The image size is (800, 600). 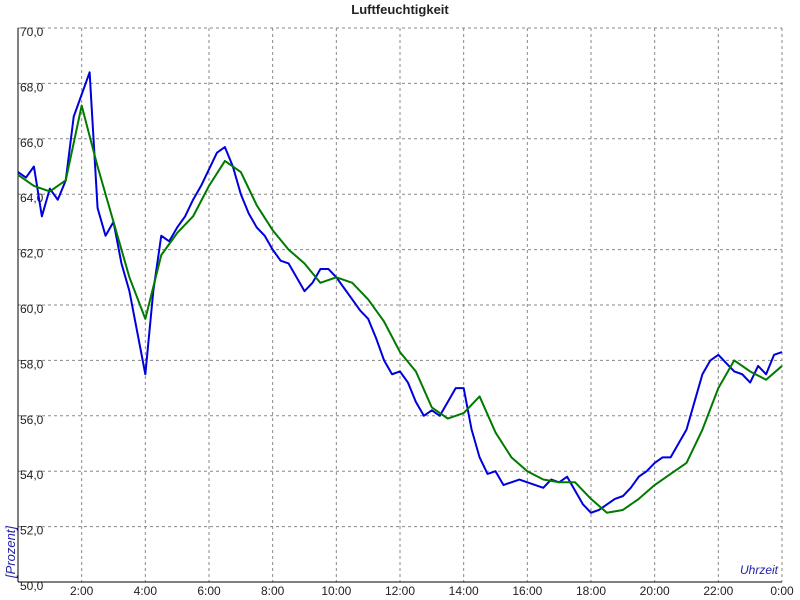 What do you see at coordinates (759, 570) in the screenshot?
I see `x-axis-label: Uhrzeit` at bounding box center [759, 570].